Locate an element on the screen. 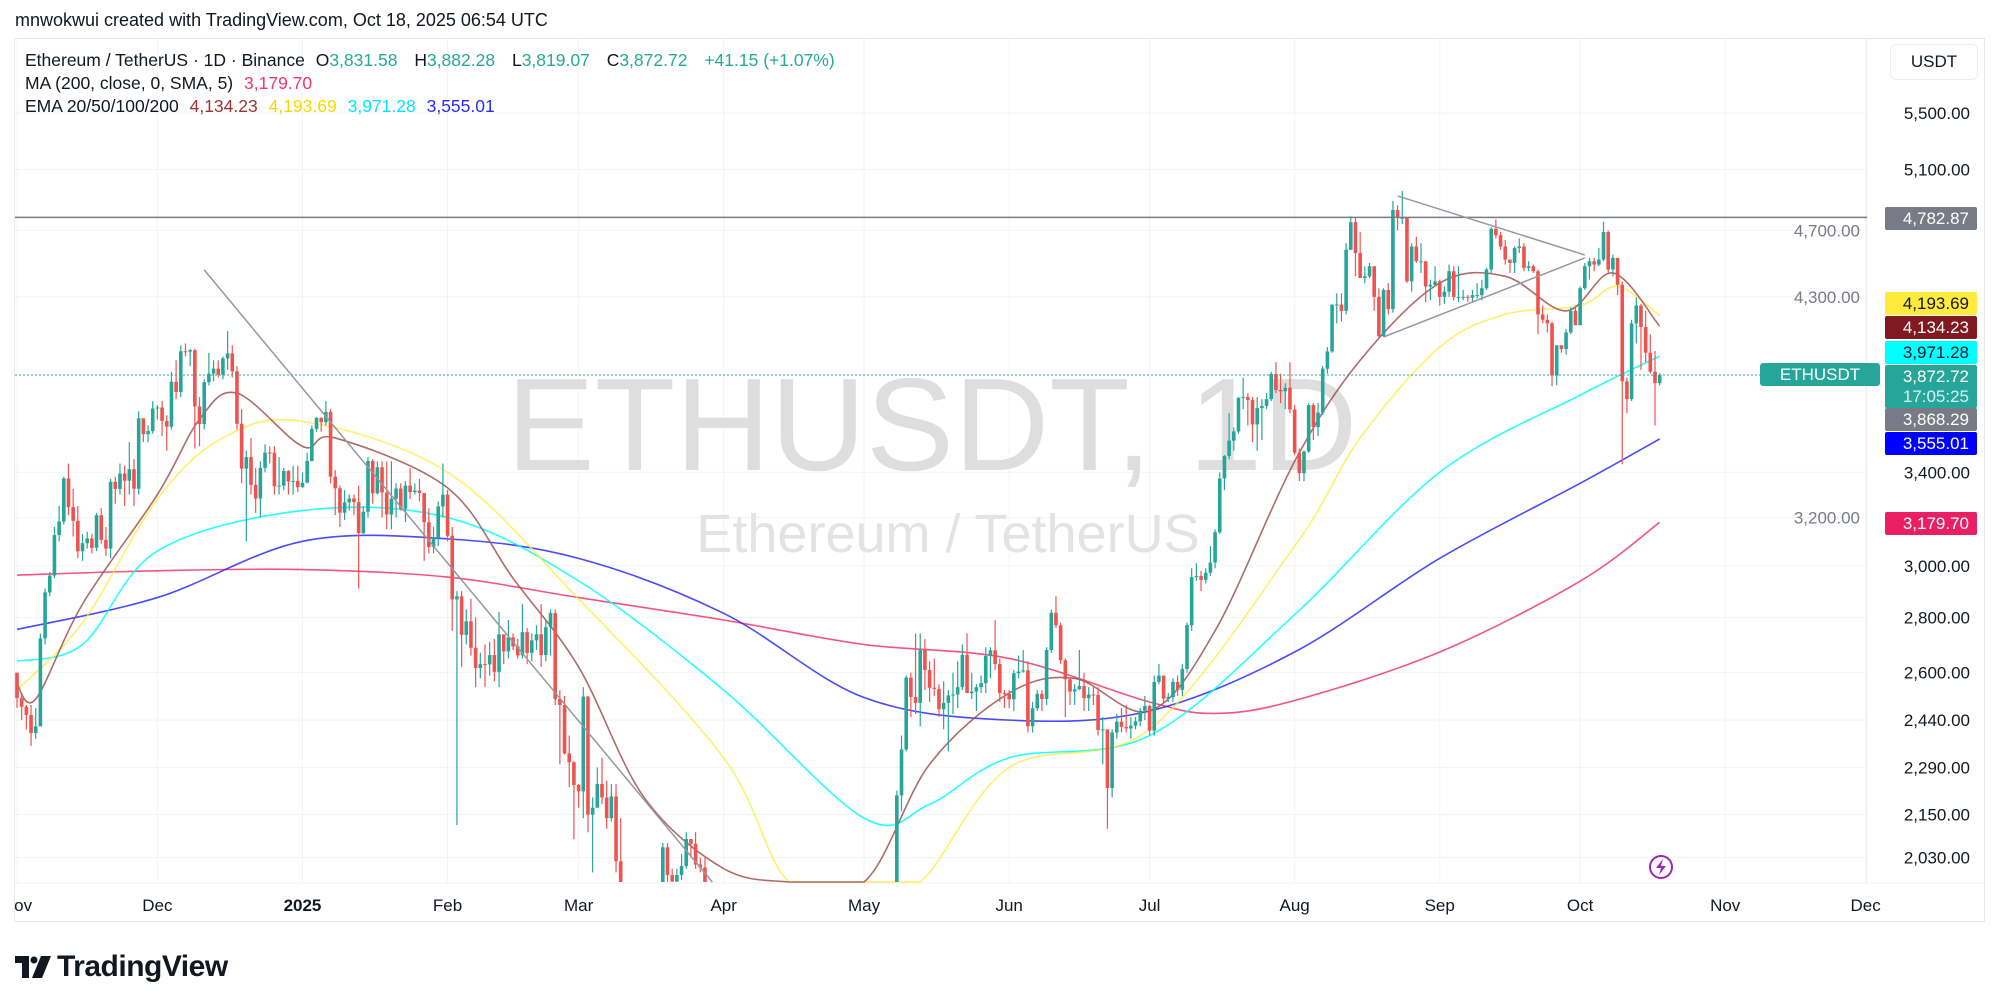  prev-price-badge: 3,868.29 is located at coordinates (1931, 419).